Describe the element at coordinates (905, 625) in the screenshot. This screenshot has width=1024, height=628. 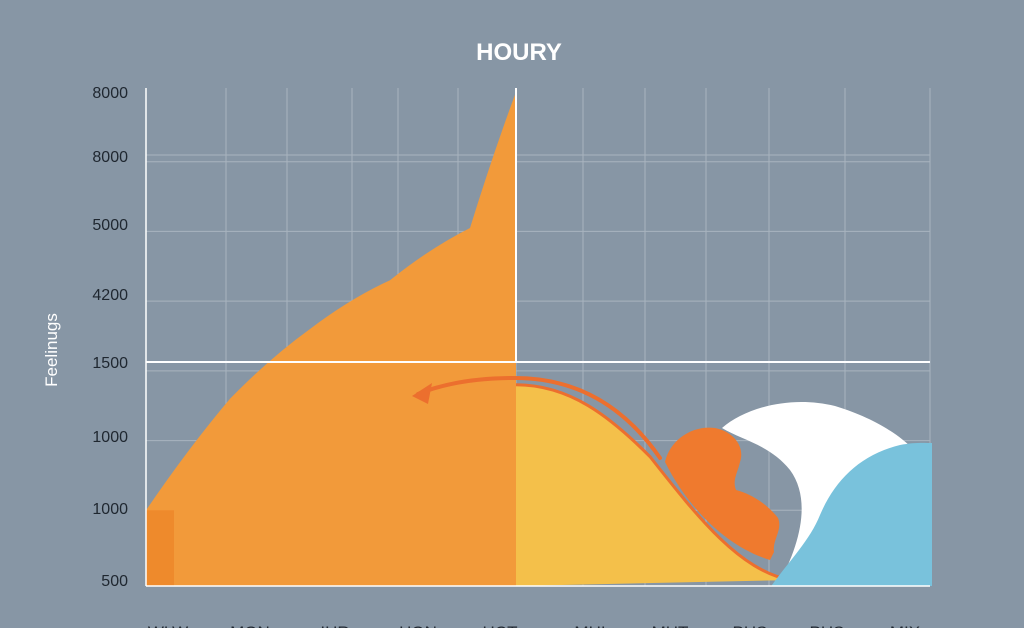
I see `x-tick-label: MIX` at that location.